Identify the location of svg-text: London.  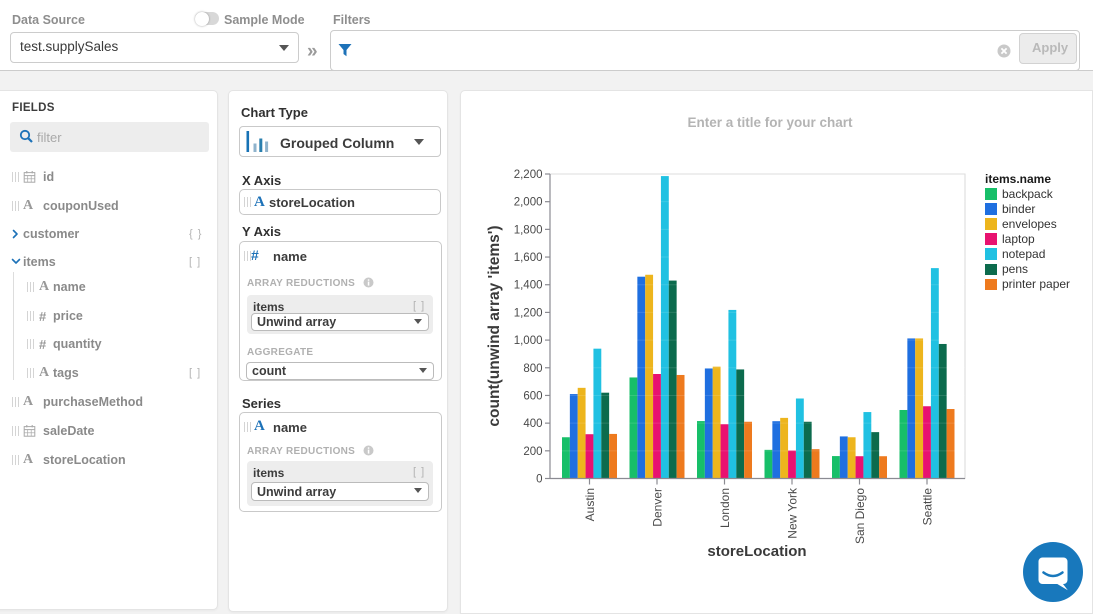
(725, 508).